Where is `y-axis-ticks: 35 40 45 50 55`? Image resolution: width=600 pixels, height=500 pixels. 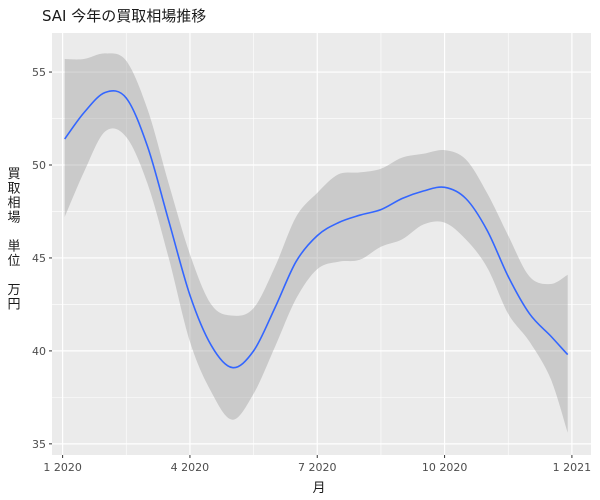
y-axis-ticks: 35 40 45 50 55 is located at coordinates (42, 258).